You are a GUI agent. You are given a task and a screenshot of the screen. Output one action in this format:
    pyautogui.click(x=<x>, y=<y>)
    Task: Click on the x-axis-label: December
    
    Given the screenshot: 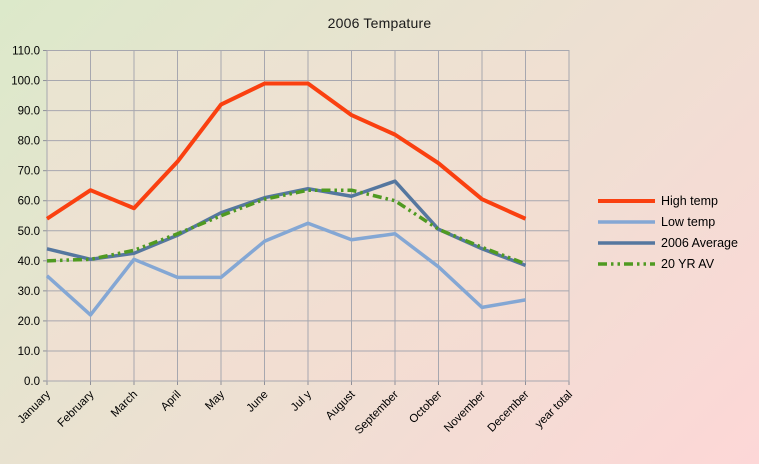 What is the action you would take?
    pyautogui.click(x=509, y=412)
    